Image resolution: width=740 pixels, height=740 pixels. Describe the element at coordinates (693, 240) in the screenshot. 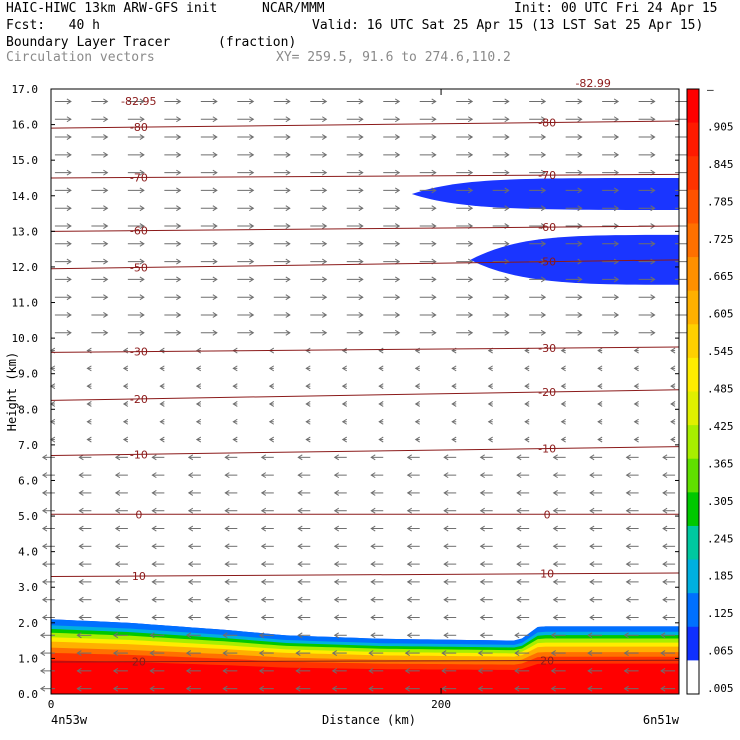

I see `colorbar-swatch` at that location.